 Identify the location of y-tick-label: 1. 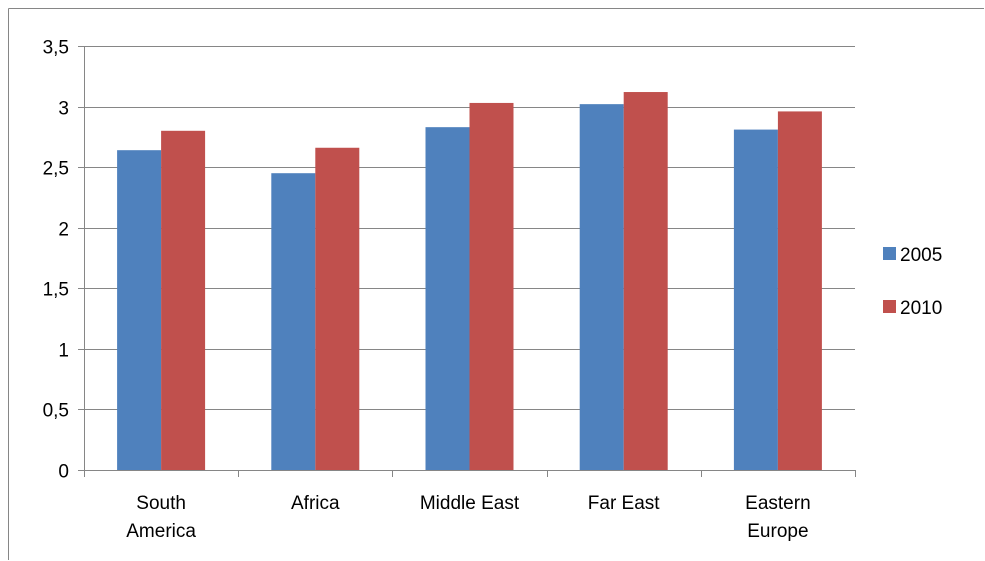
(63, 351).